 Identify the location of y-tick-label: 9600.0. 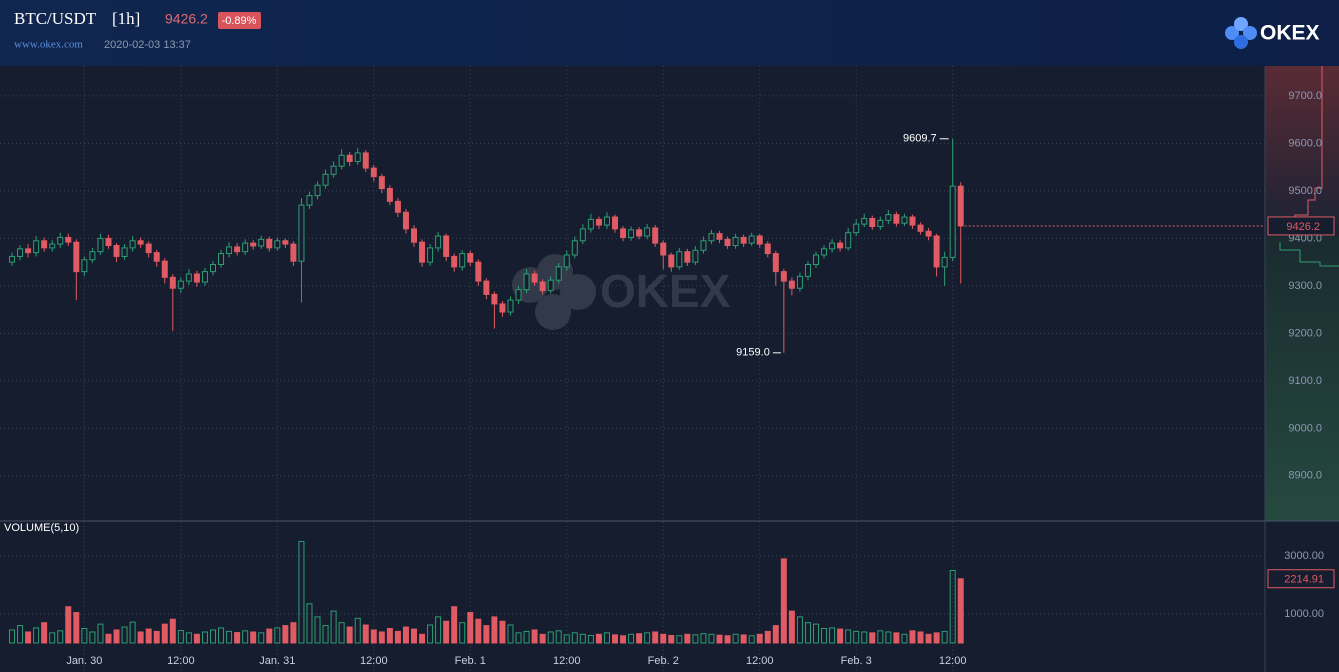
(1305, 143).